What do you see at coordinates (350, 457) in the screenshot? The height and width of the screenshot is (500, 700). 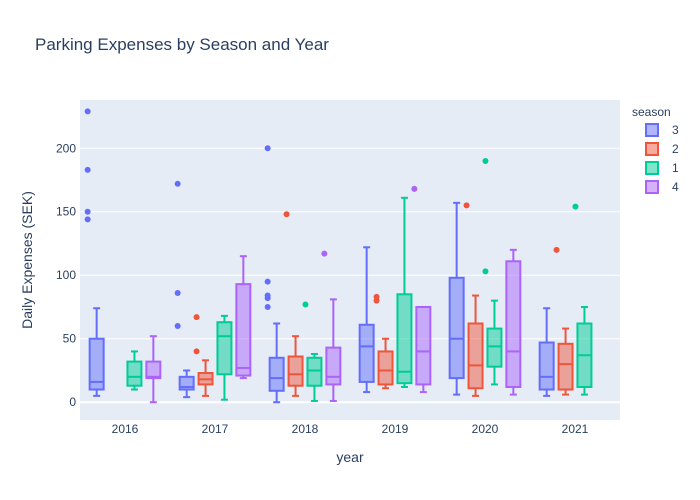 I see `x-axis-title: year` at bounding box center [350, 457].